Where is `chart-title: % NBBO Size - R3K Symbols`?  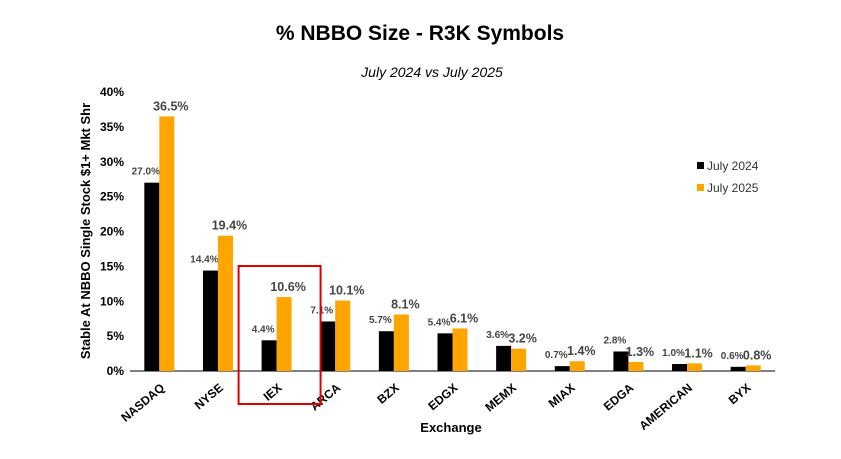
chart-title: % NBBO Size - R3K Symbols is located at coordinates (420, 33).